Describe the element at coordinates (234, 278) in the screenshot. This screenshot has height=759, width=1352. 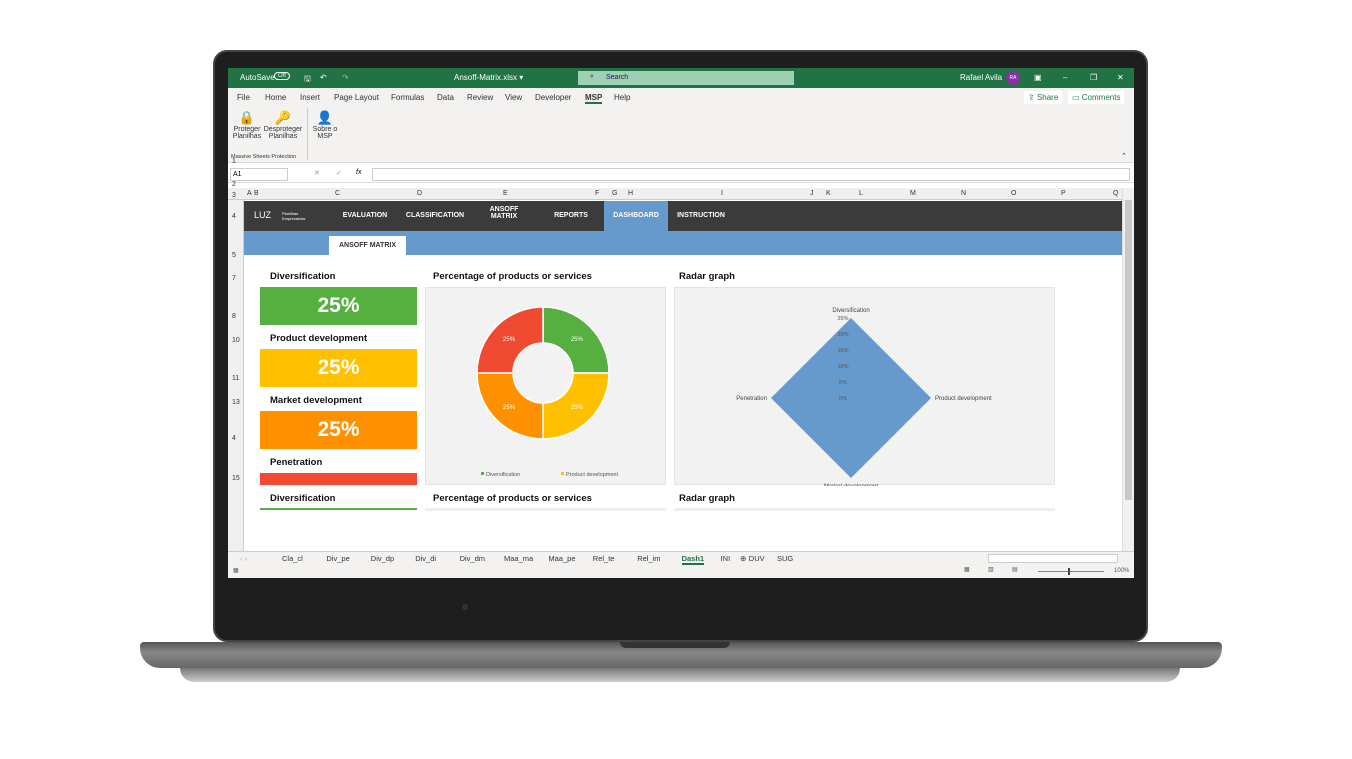
I see `row-header: 7` at that location.